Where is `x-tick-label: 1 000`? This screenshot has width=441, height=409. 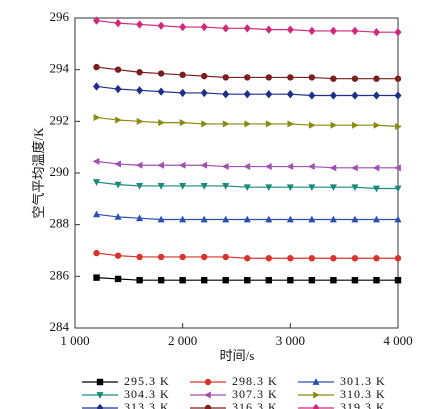
x-tick-label: 1 000 is located at coordinates (74, 340).